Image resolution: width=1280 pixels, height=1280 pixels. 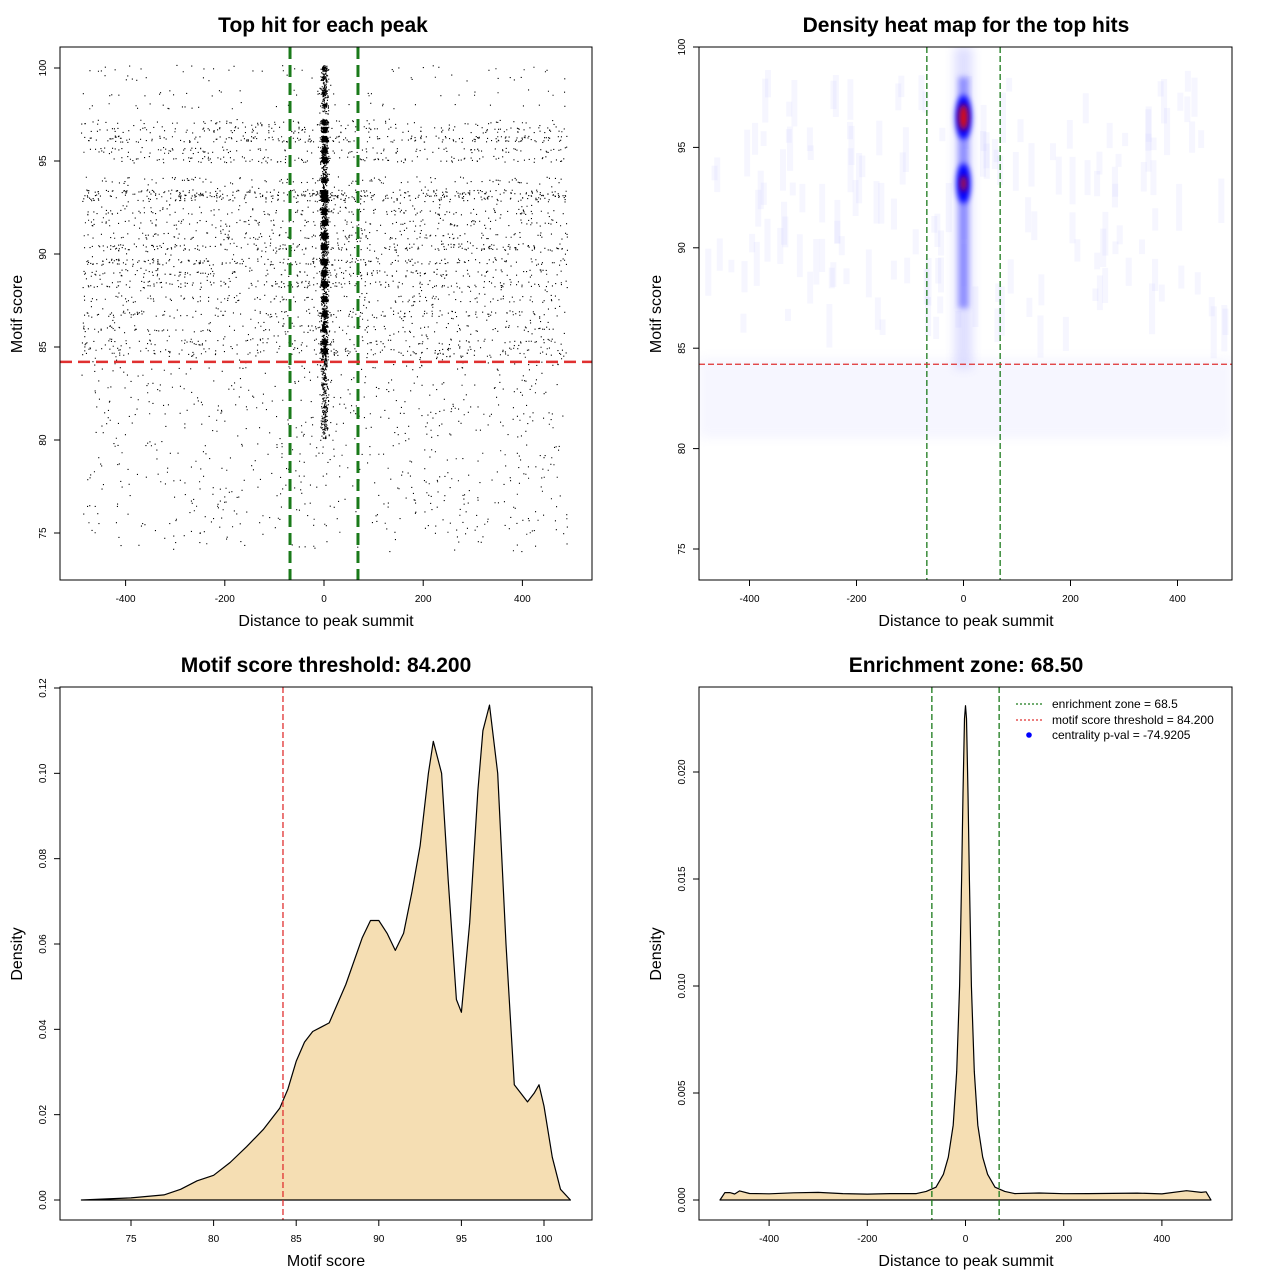 I want to click on legend-swatch-centrality-pval, so click(x=1029, y=735).